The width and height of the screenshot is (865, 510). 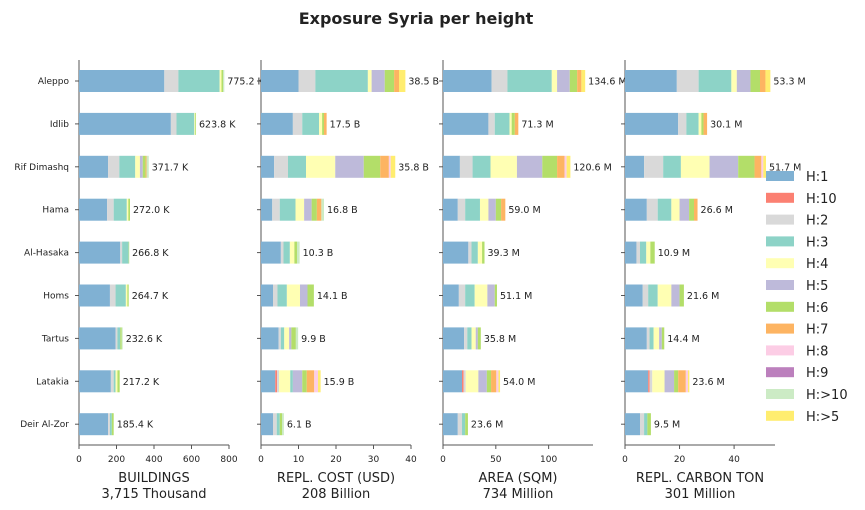 What do you see at coordinates (592, 167) in the screenshot?
I see `bar-total-label: 120.6 M` at bounding box center [592, 167].